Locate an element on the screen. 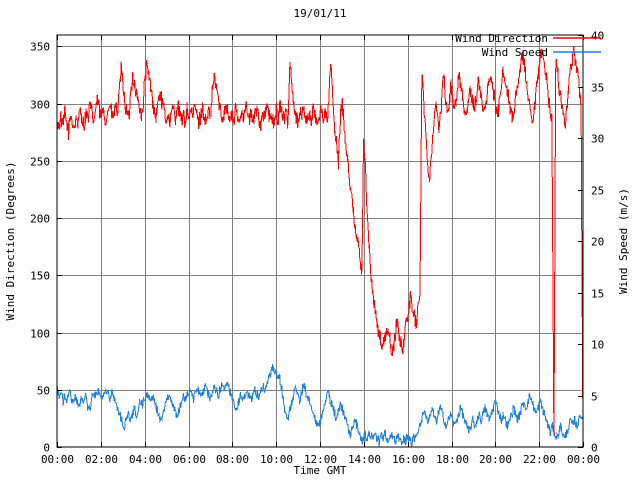  y-tick-label-left: 150 is located at coordinates (40, 276).